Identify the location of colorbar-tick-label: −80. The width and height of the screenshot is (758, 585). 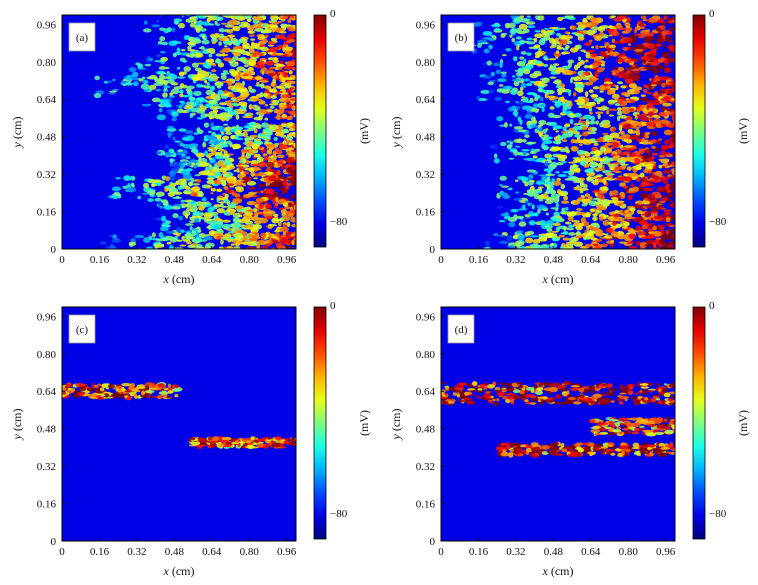
(339, 222).